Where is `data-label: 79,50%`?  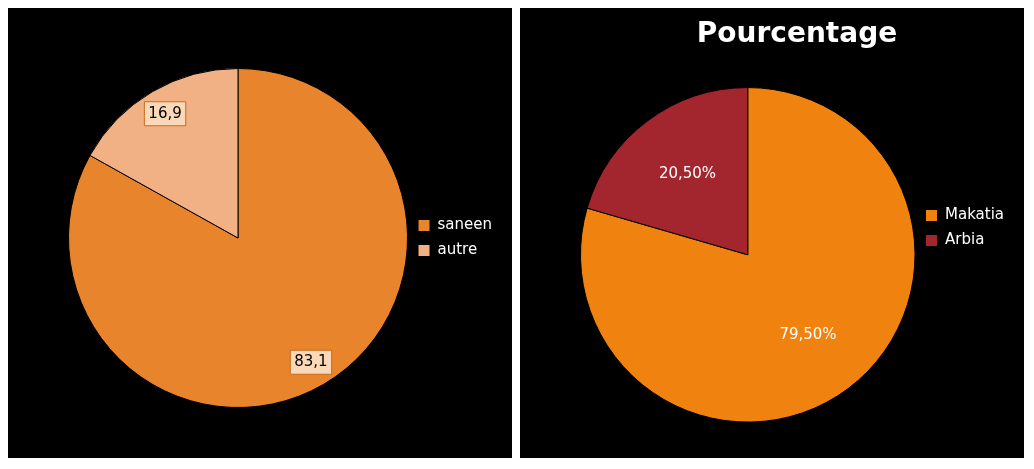 data-label: 79,50% is located at coordinates (808, 333).